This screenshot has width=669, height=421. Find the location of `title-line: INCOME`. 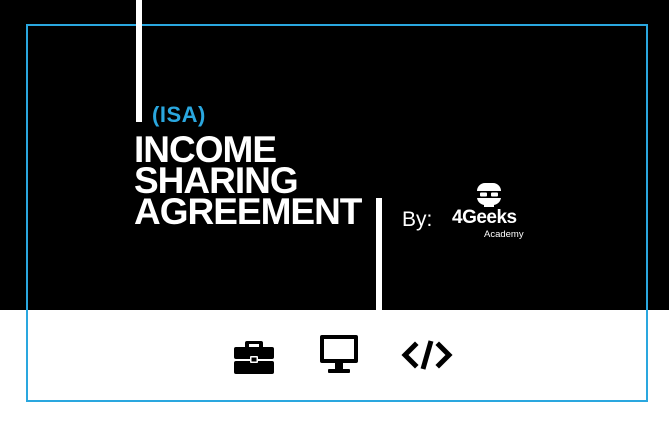

title-line: INCOME is located at coordinates (205, 149).